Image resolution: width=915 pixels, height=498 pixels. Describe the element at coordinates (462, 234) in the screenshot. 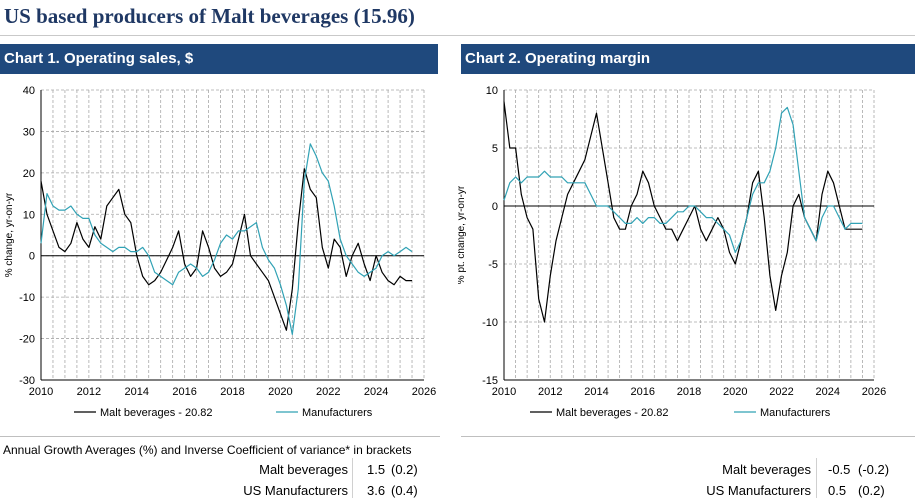

I see `chart2-ylabel: % pt. change, yr-on-yr` at that location.